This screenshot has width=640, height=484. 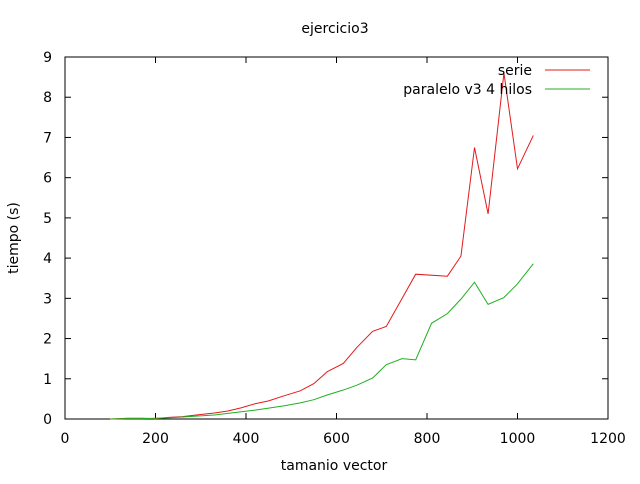 I want to click on chart-title: ejercicio3, so click(x=334, y=29).